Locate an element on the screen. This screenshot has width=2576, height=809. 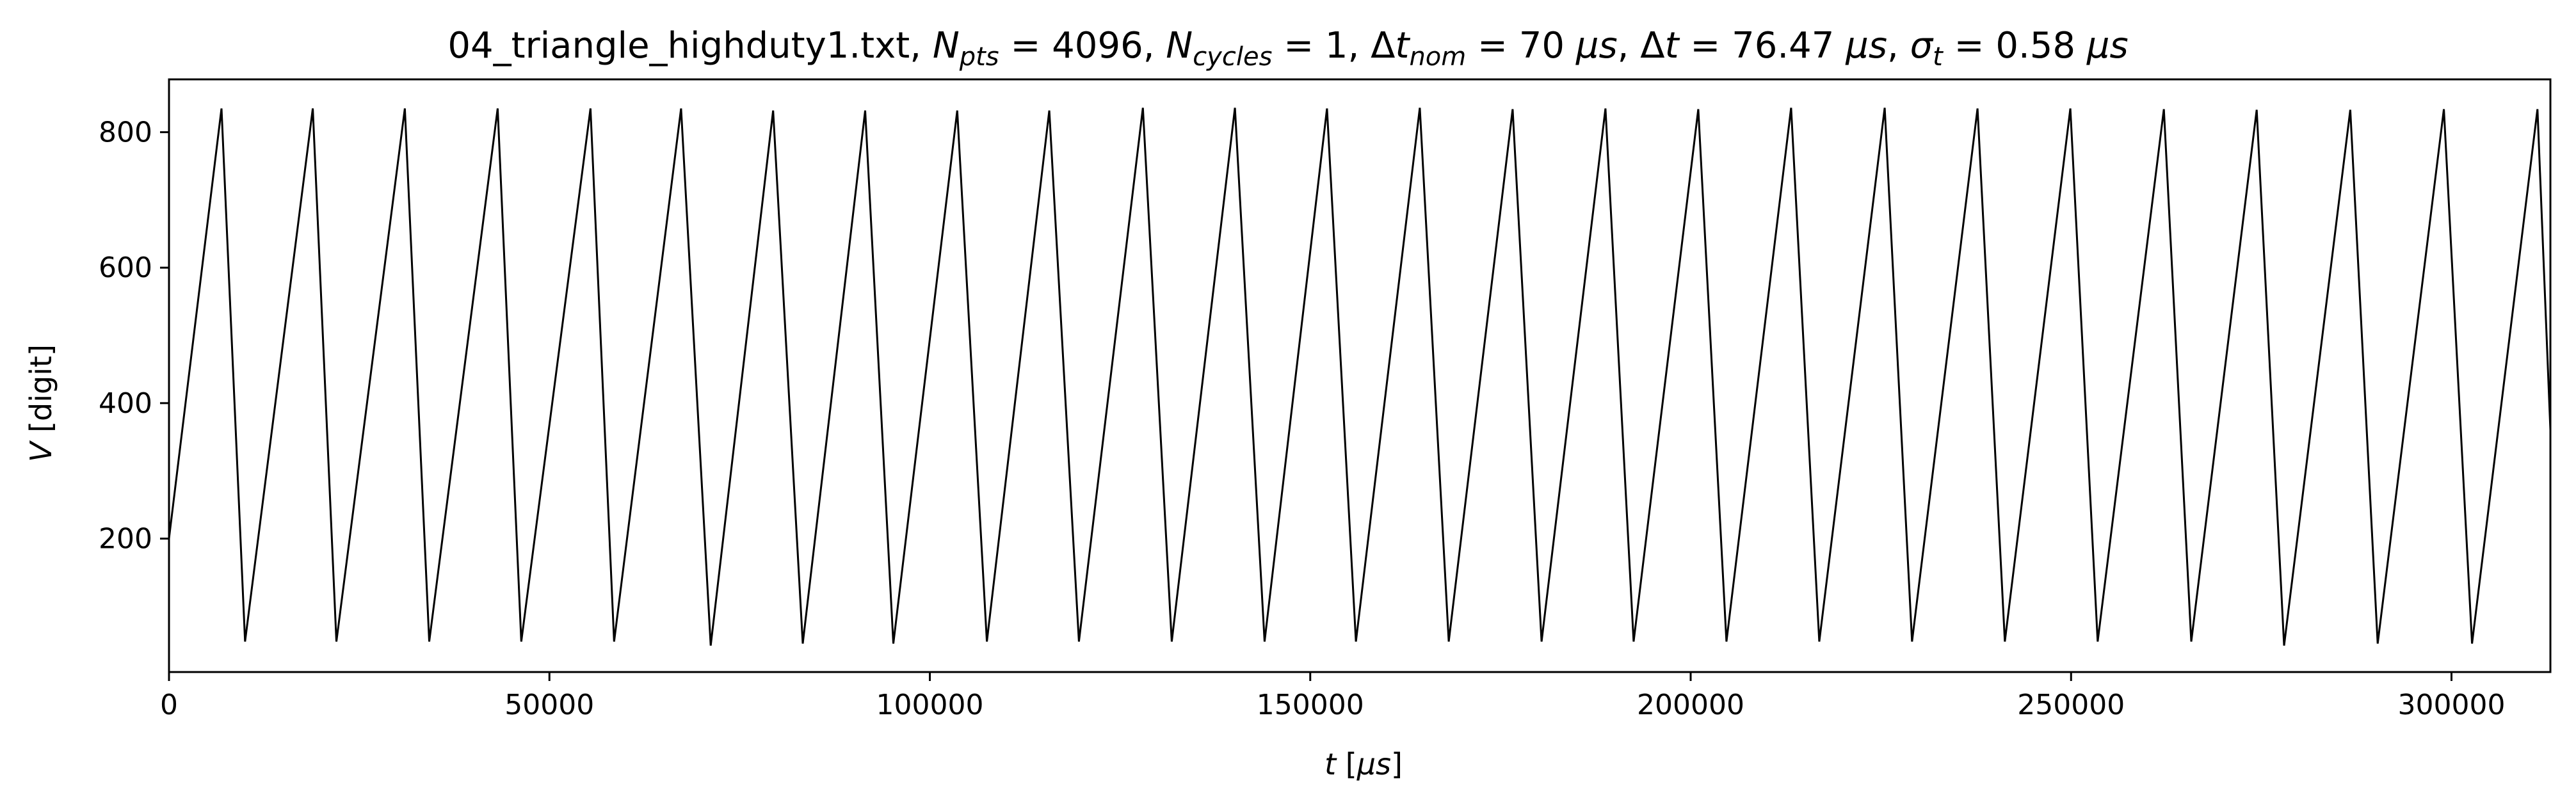
x-tick-label: 200000 is located at coordinates (1690, 705).